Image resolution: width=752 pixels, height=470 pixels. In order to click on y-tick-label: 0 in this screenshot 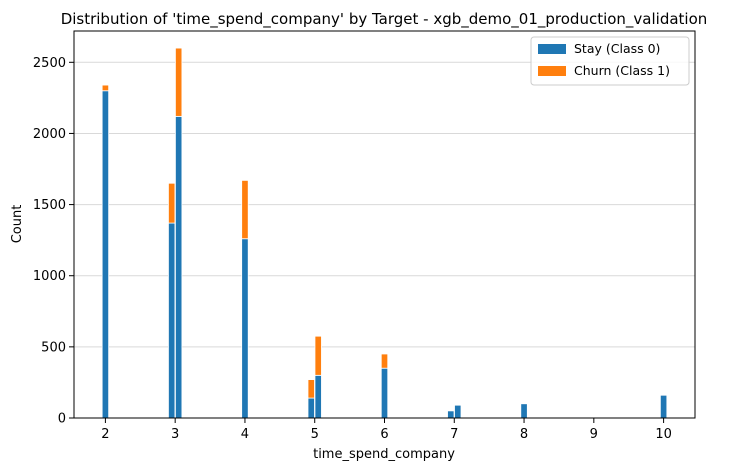, I will do `click(62, 419)`.